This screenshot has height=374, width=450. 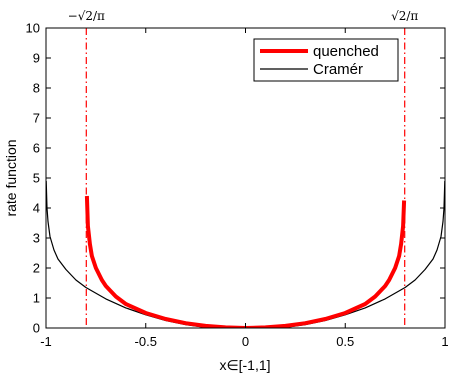 What do you see at coordinates (36, 178) in the screenshot?
I see `y-tick-label: 5` at bounding box center [36, 178].